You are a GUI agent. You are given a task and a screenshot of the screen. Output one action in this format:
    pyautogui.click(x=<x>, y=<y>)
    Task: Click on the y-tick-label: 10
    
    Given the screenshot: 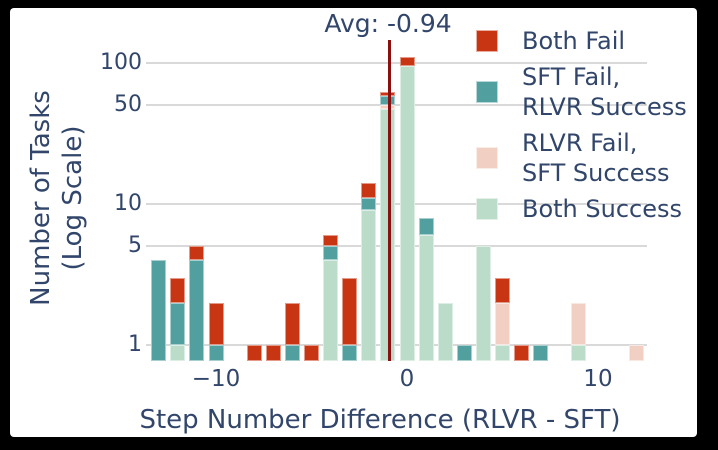 What is the action you would take?
    pyautogui.click(x=128, y=203)
    